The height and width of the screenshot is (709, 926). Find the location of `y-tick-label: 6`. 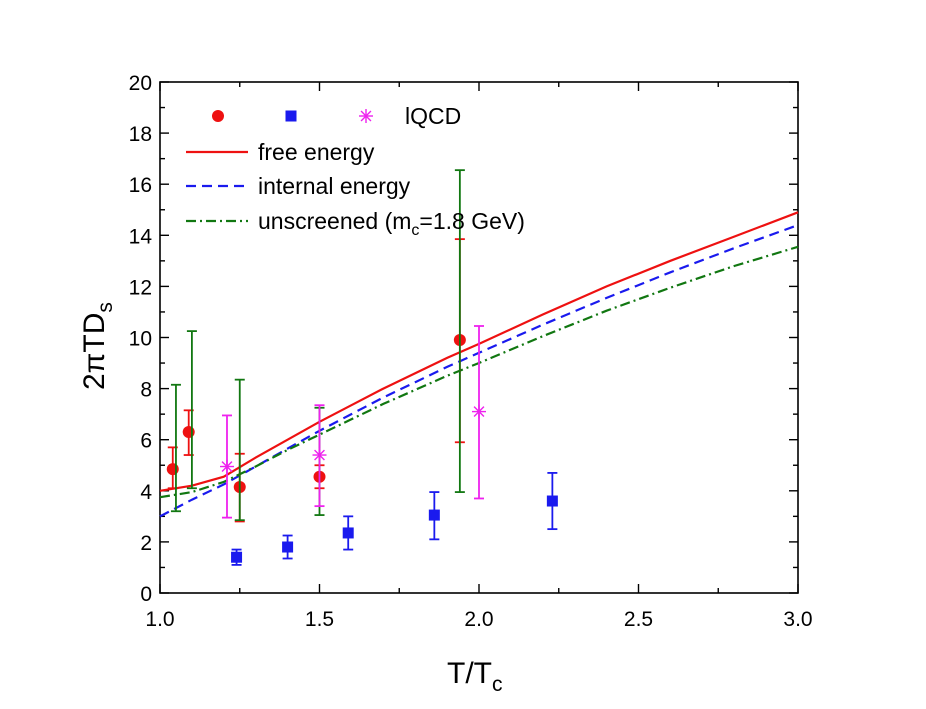

y-tick-label: 6 is located at coordinates (146, 441).